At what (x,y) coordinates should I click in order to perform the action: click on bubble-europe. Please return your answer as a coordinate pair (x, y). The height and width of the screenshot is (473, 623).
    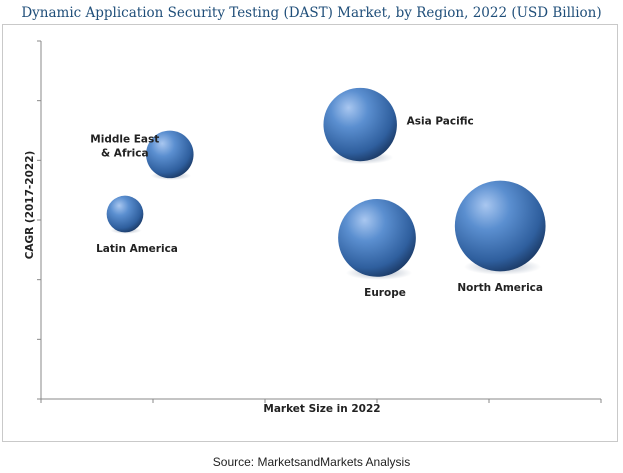
    Looking at the image, I should click on (377, 238).